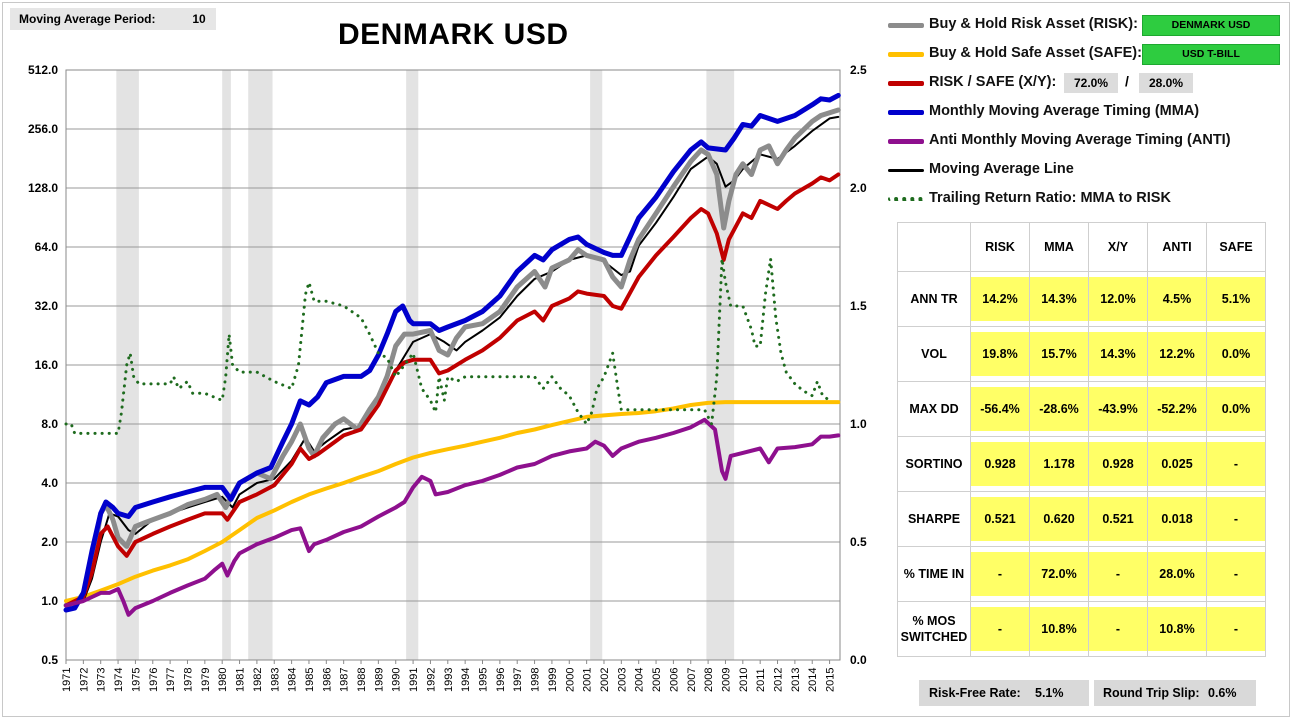  I want to click on x-tick-label: 1981, so click(241, 680).